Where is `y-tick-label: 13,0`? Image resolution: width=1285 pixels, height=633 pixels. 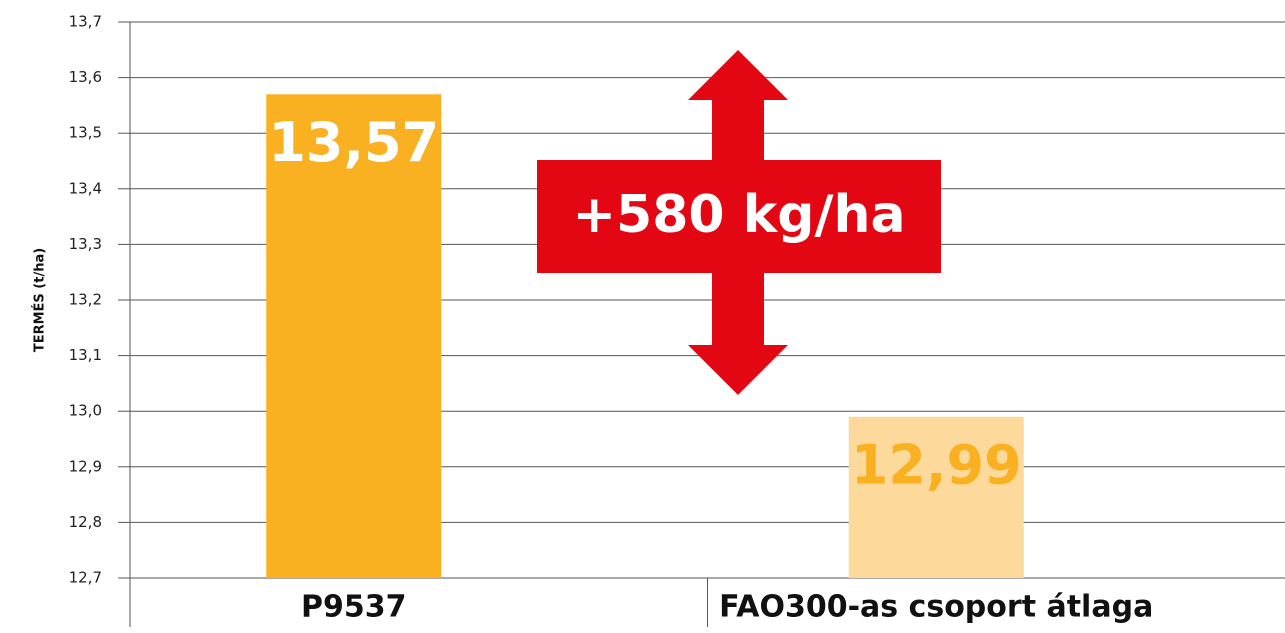
y-tick-label: 13,0 is located at coordinates (85, 411).